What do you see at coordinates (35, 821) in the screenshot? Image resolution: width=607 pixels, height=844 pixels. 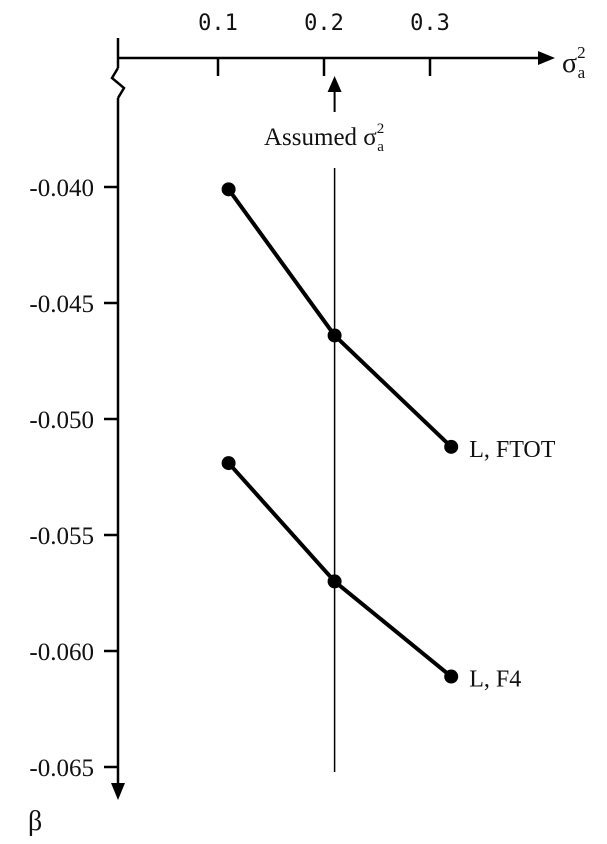 I see `y-axis-label: β` at bounding box center [35, 821].